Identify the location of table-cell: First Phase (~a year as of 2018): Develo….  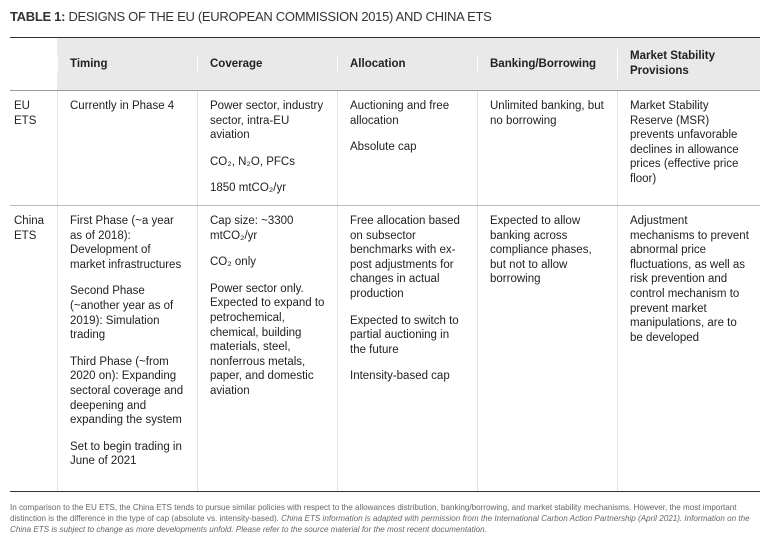
(127, 348).